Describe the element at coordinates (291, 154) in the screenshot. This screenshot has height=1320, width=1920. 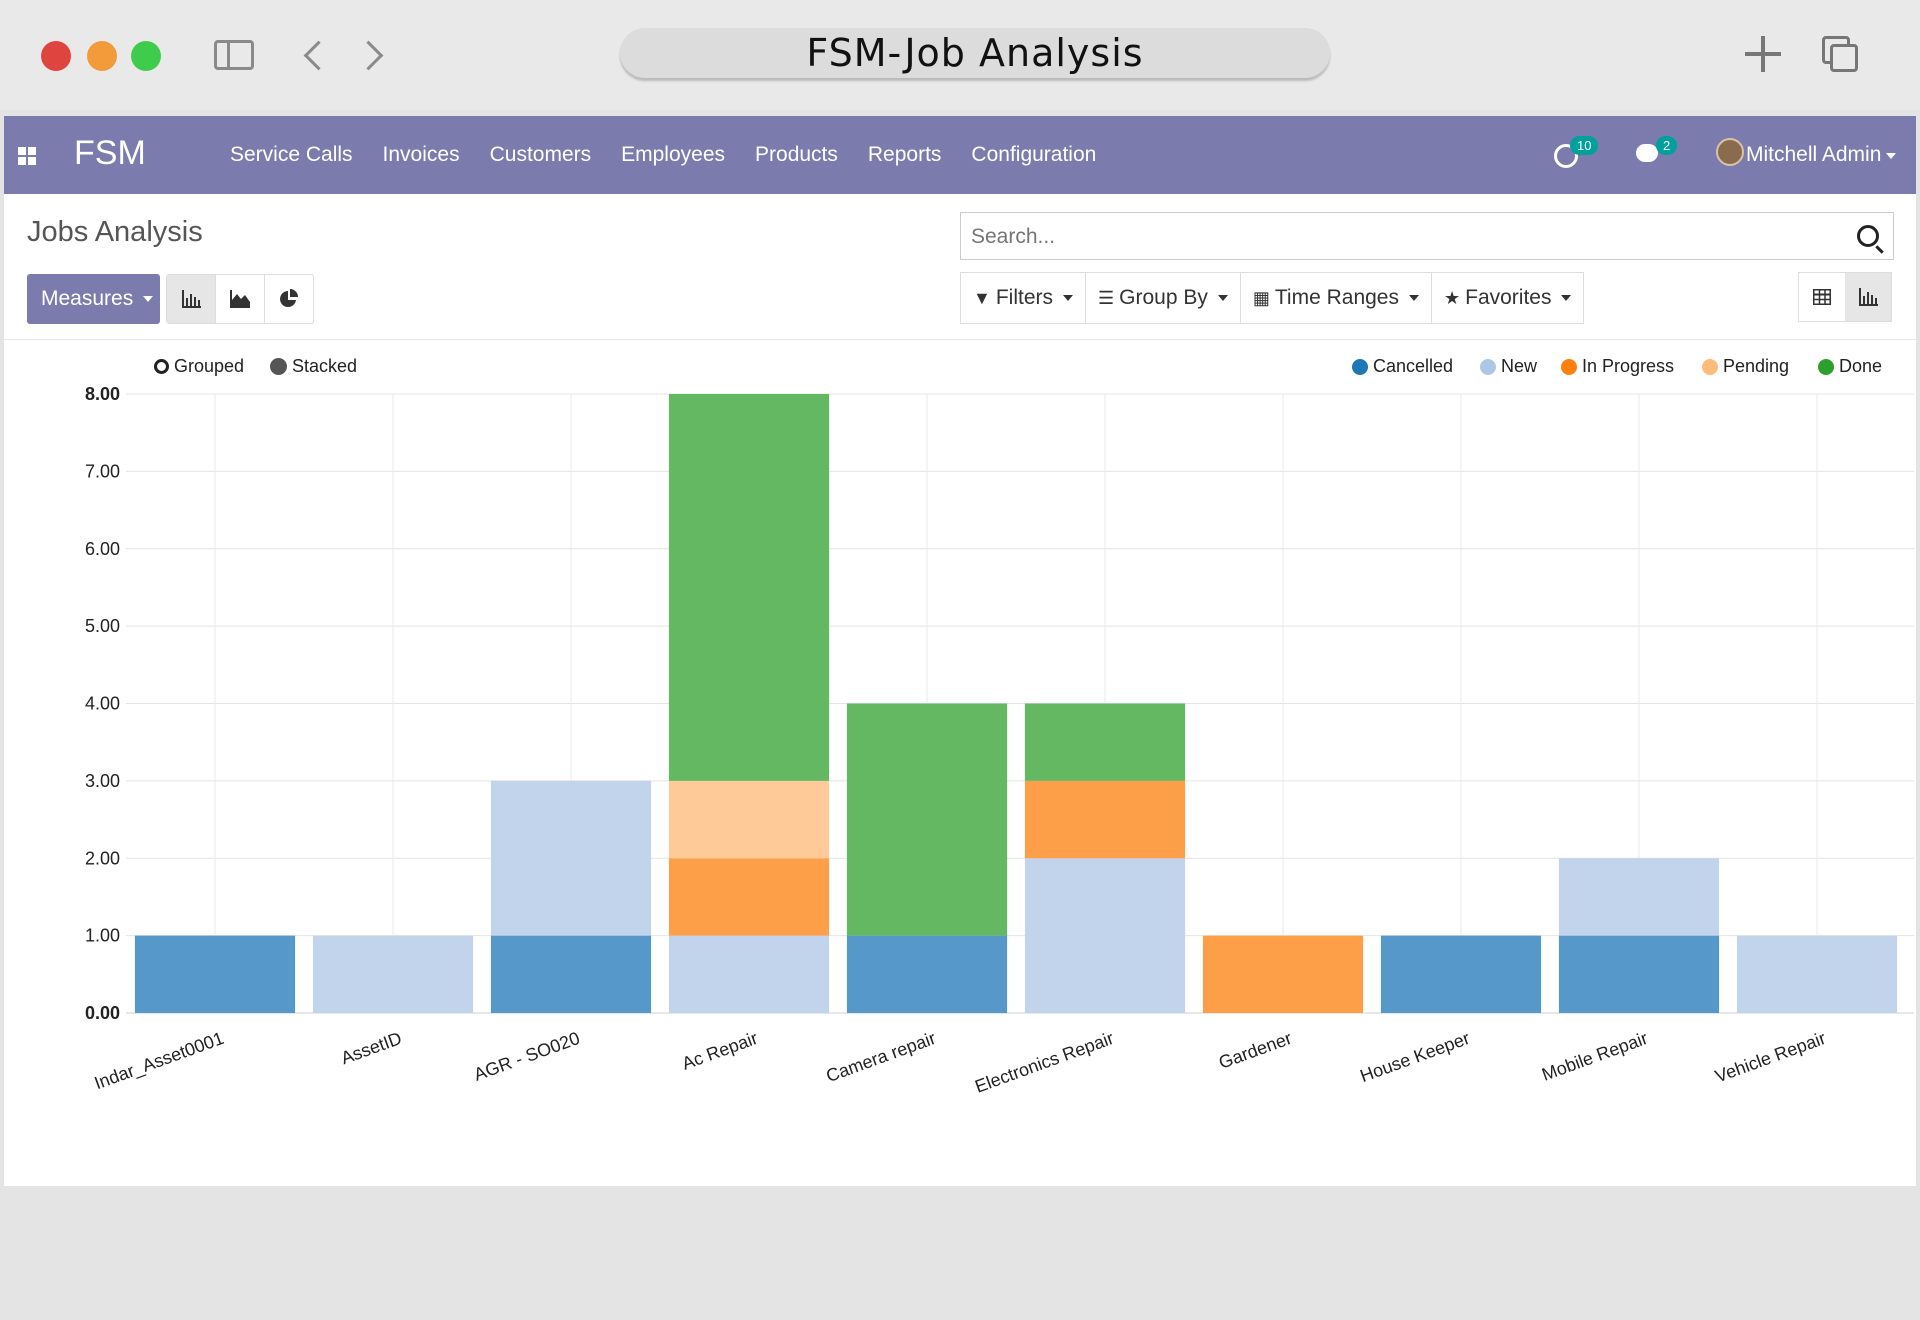
I see `menu-service-calls: Service Calls` at that location.